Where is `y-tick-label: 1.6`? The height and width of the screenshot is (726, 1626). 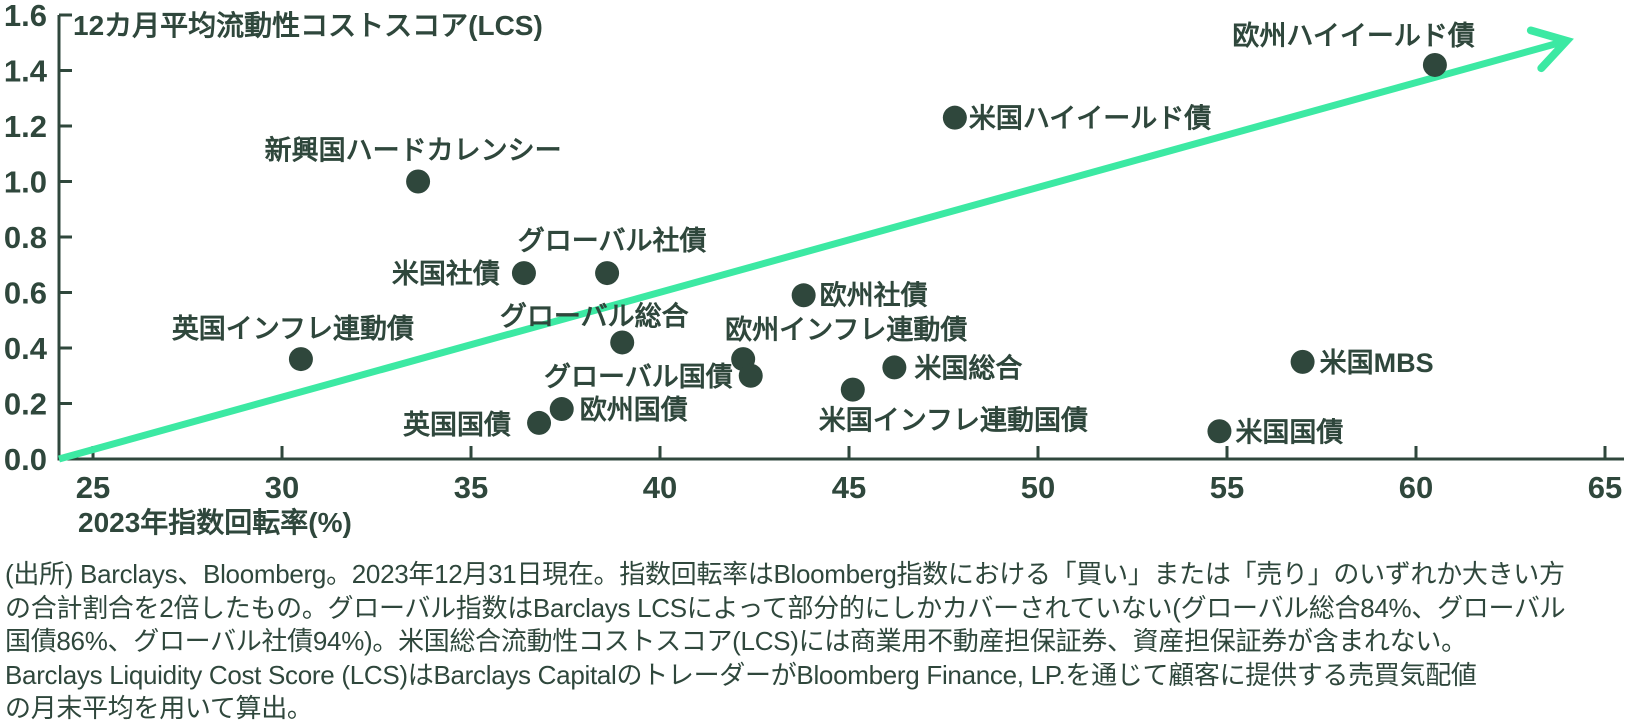 y-tick-label: 1.6 is located at coordinates (25, 16).